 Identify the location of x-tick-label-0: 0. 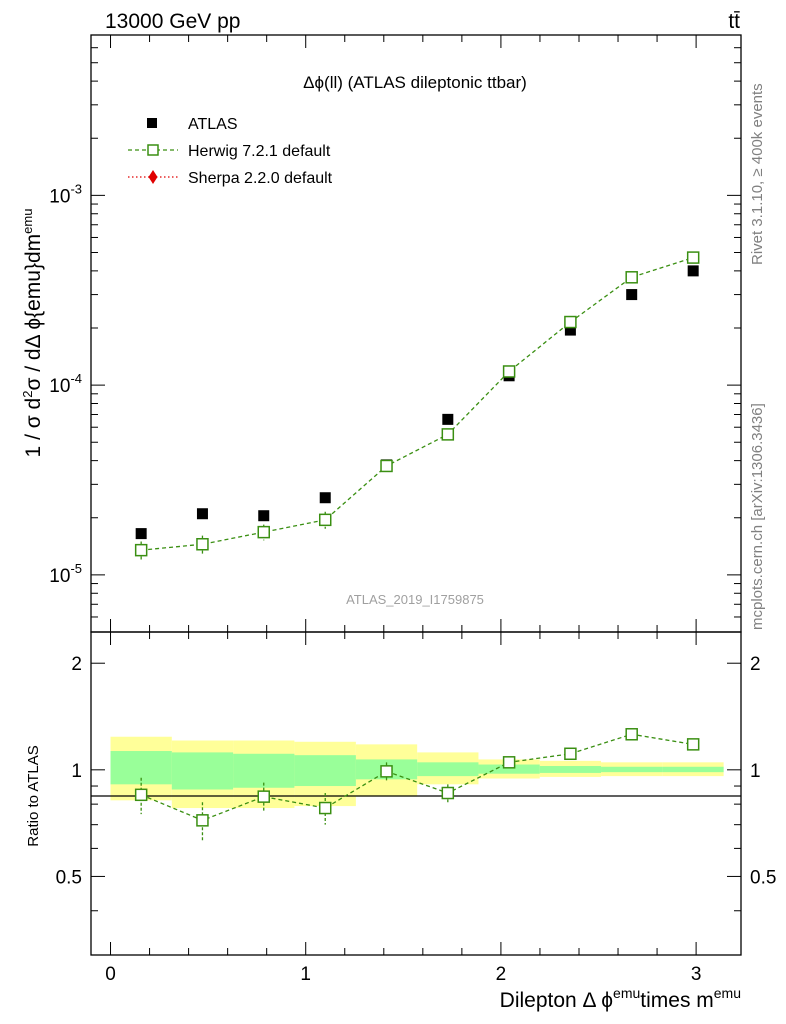
(110, 974).